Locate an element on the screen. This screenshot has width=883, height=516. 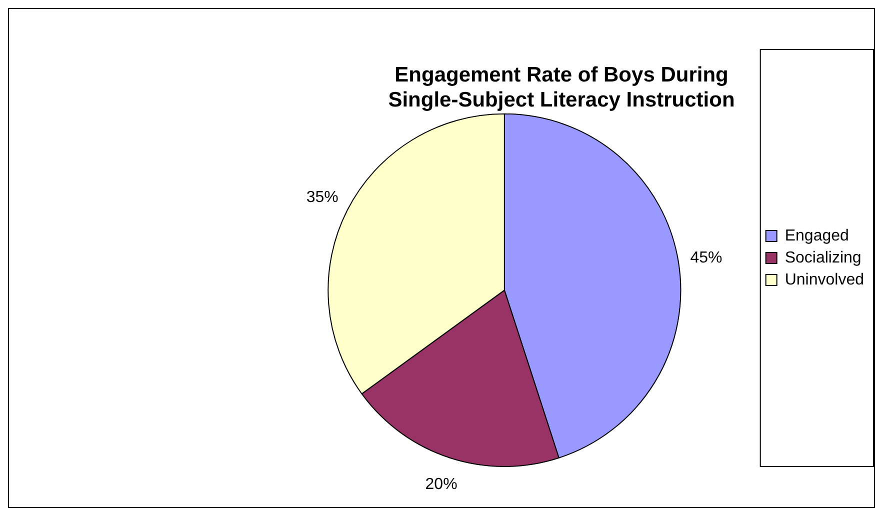
data-label: 45% is located at coordinates (706, 258).